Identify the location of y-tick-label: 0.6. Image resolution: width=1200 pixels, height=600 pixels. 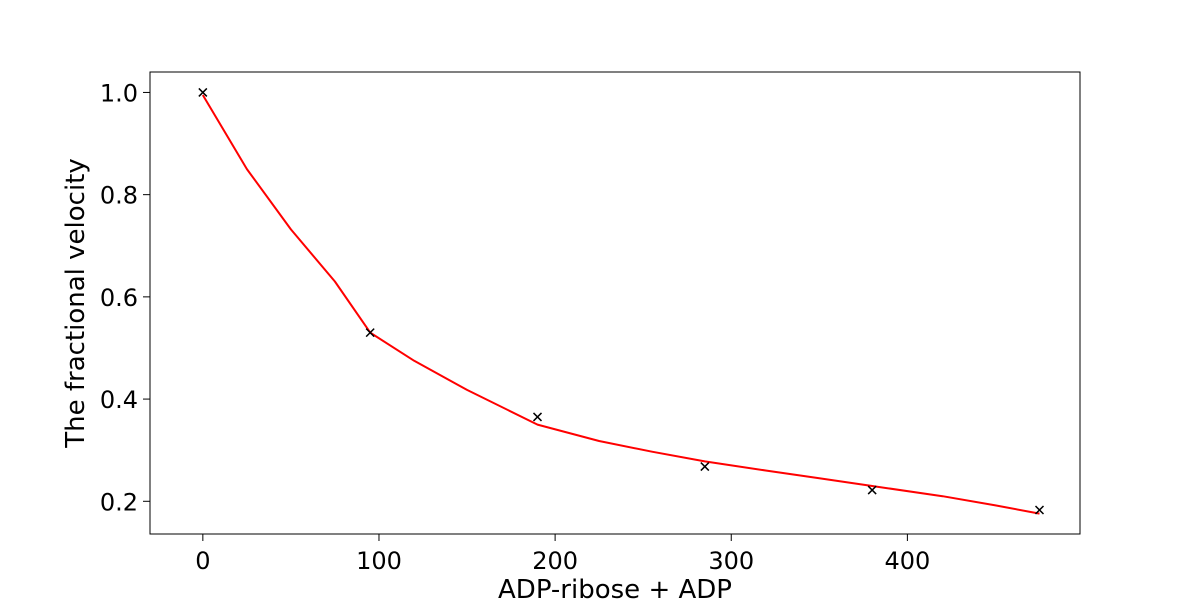
(119, 298).